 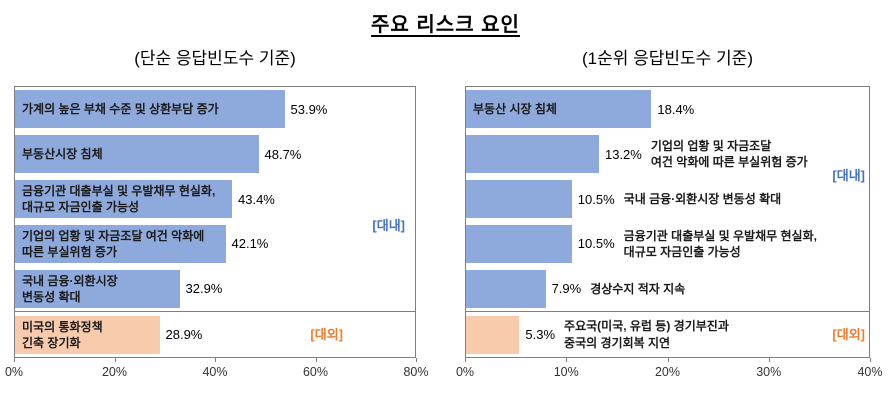 What do you see at coordinates (566, 289) in the screenshot?
I see `value-label: 7.9%` at bounding box center [566, 289].